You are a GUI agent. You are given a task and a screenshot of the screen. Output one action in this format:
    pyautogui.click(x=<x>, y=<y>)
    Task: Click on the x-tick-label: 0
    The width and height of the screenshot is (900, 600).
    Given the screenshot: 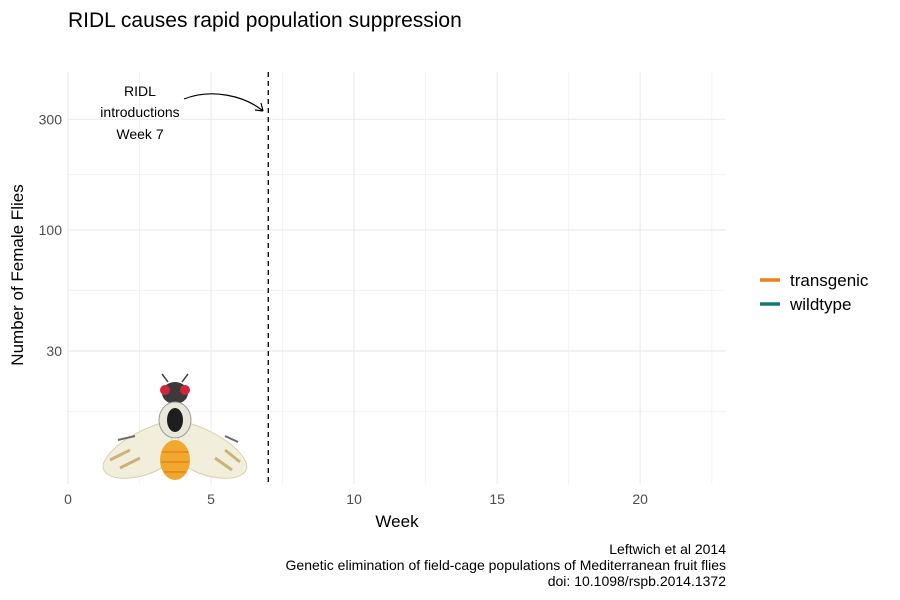 What is the action you would take?
    pyautogui.click(x=68, y=499)
    